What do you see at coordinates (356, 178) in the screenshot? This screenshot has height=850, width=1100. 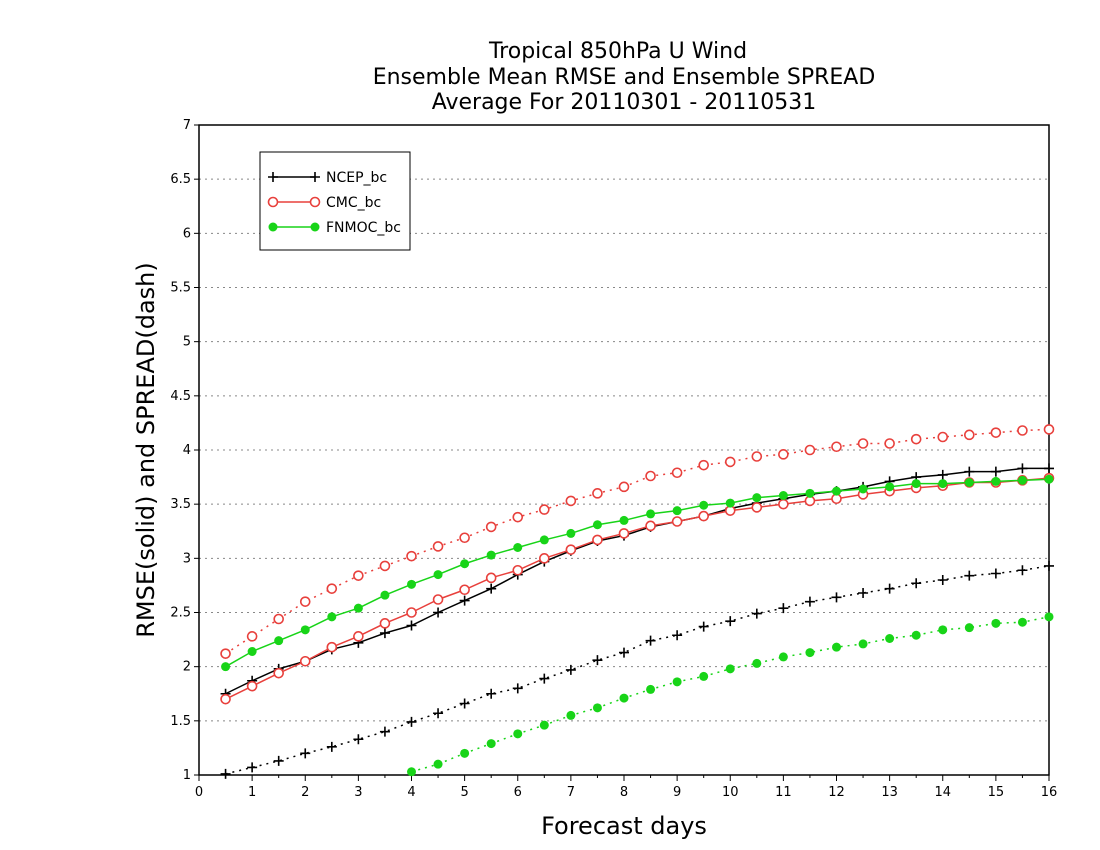 I see `legend-label: NCEP_bc` at bounding box center [356, 178].